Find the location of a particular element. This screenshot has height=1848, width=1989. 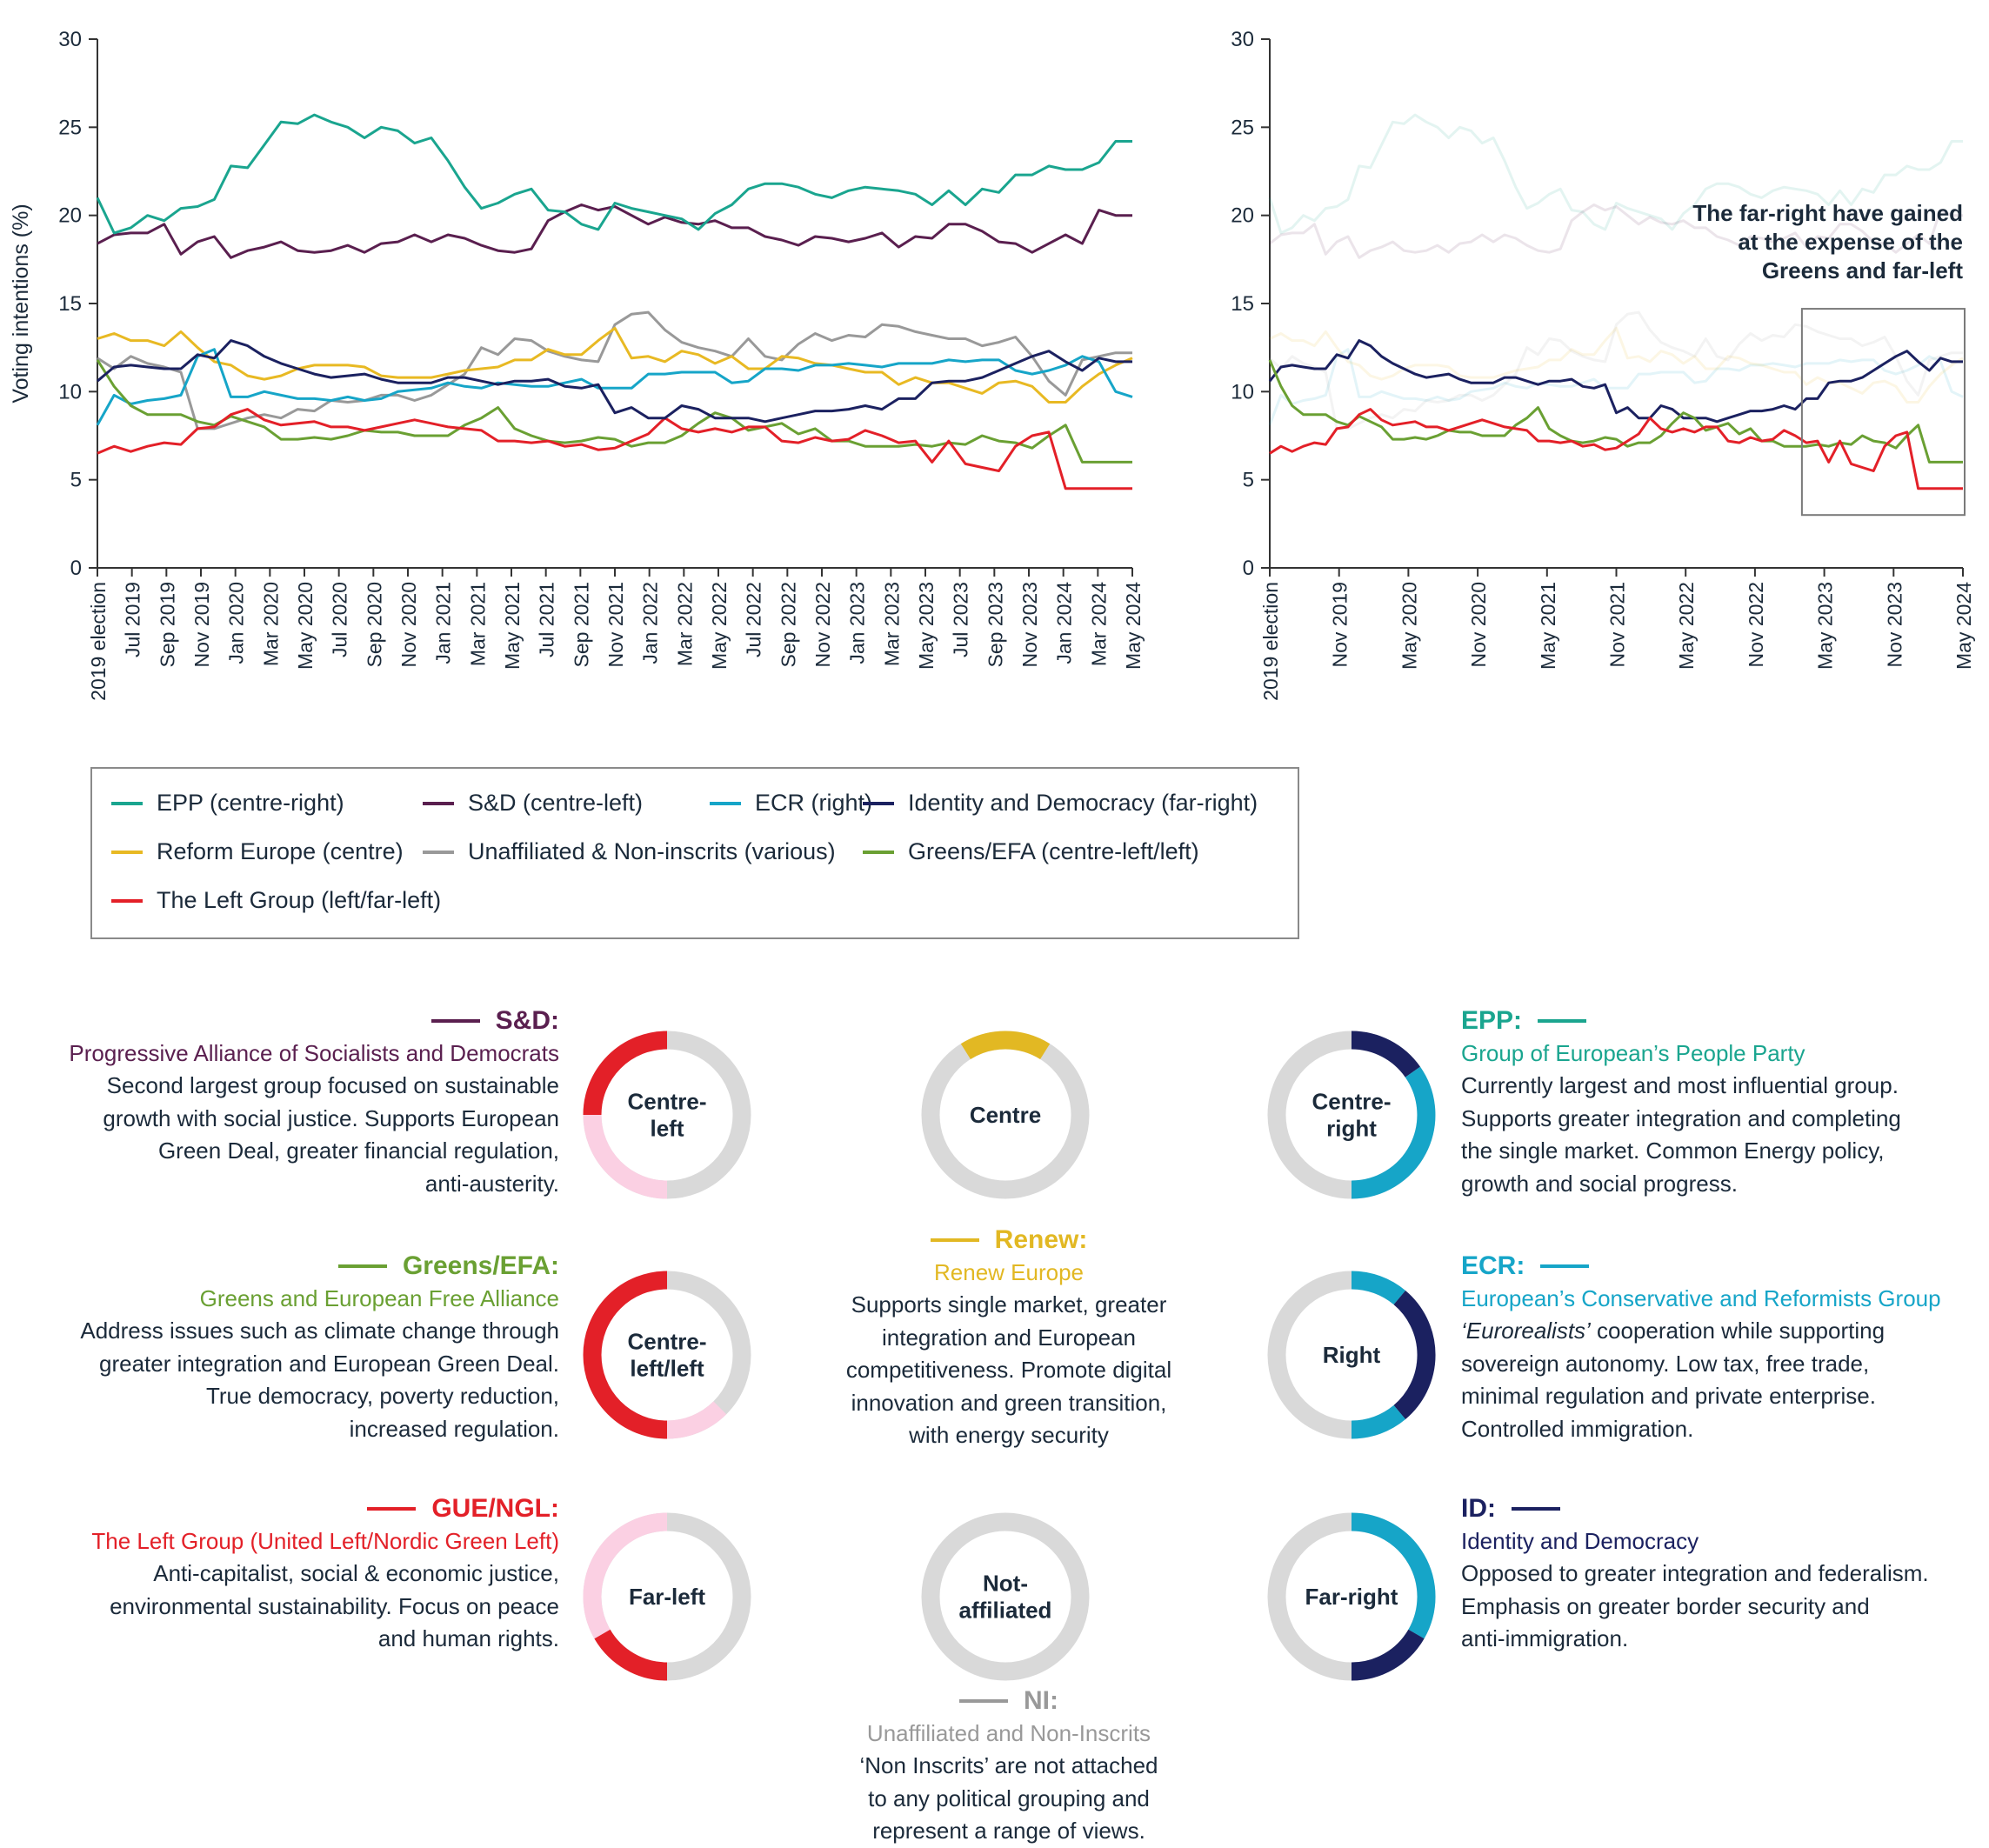

x-tick-label: Jul 2020 is located at coordinates (340, 620).